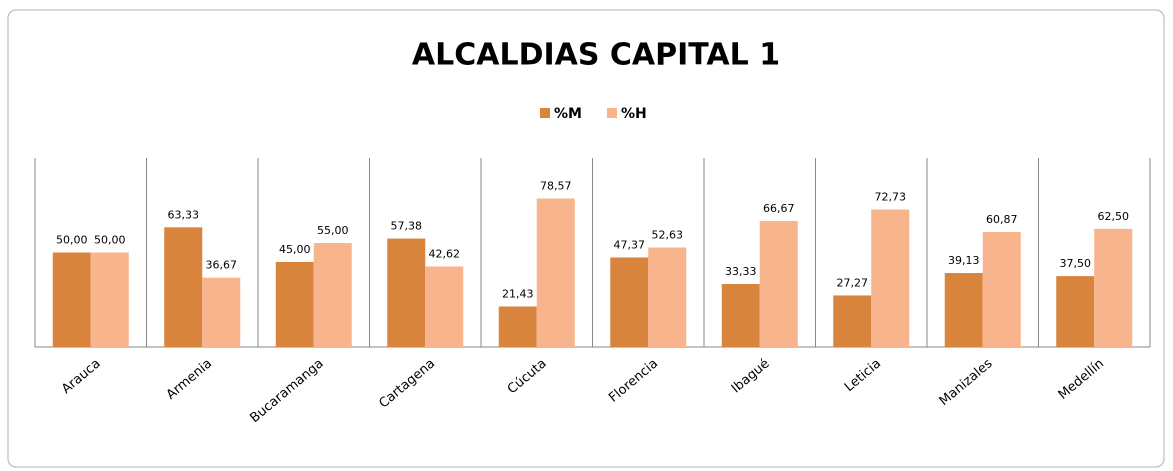 The height and width of the screenshot is (471, 1173). Describe the element at coordinates (1114, 216) in the screenshot. I see `data-label: 62,50` at that location.